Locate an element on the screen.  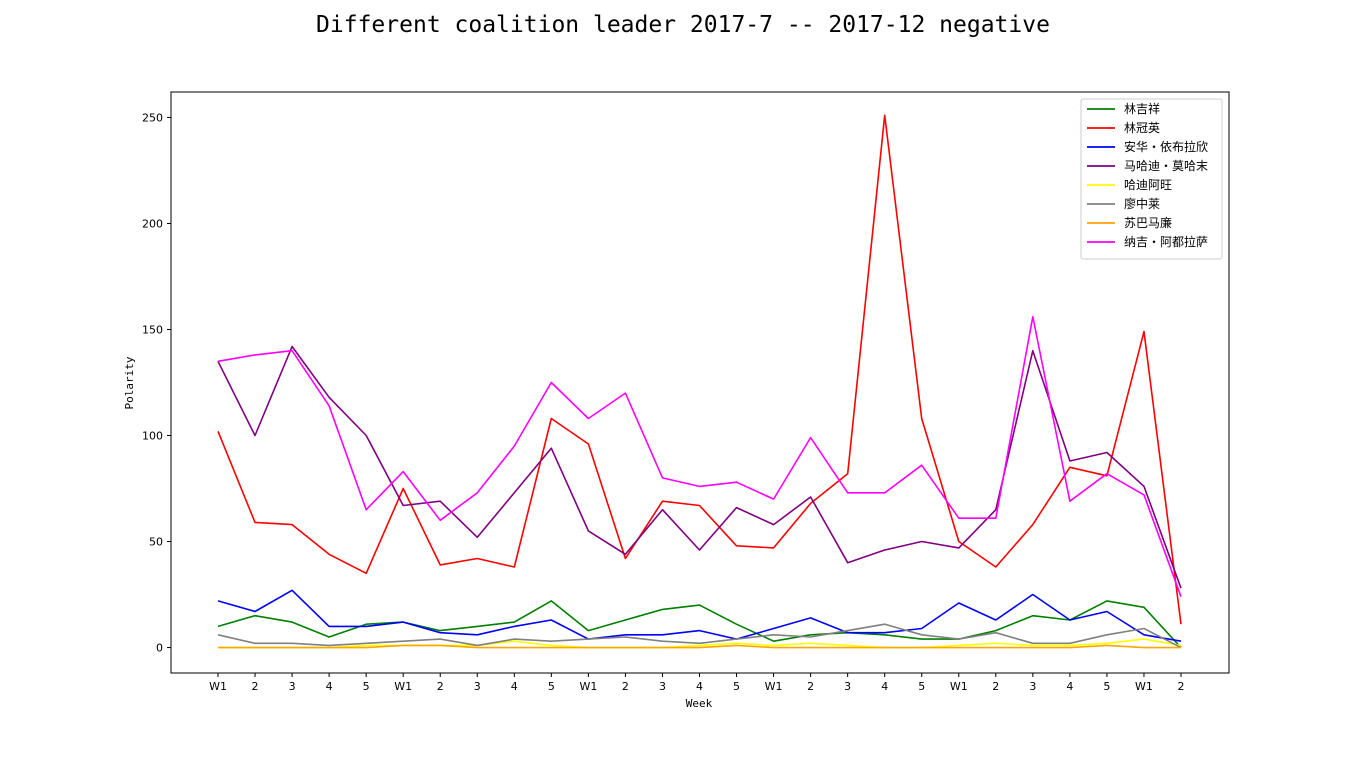
legend-entry: 马哈迪・莫哈末 is located at coordinates (1166, 166).